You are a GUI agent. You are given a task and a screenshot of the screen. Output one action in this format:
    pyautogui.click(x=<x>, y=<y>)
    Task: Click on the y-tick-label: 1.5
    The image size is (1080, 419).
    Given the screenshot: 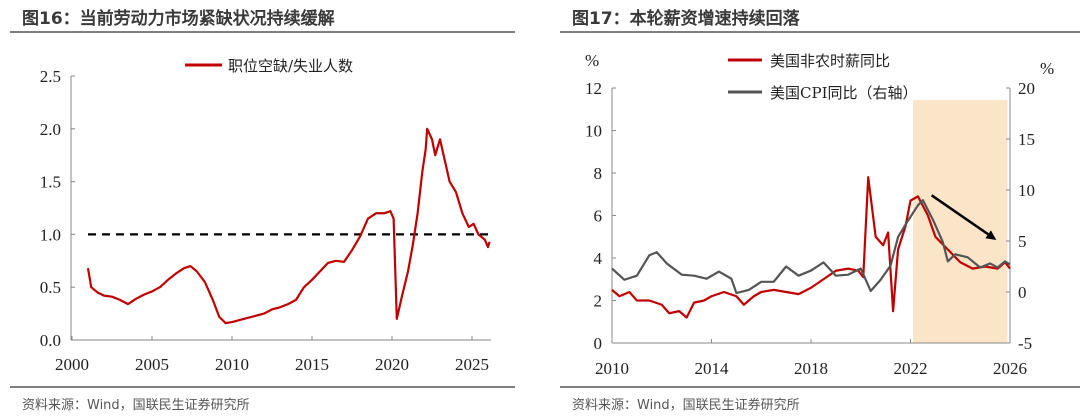 What is the action you would take?
    pyautogui.click(x=50, y=182)
    